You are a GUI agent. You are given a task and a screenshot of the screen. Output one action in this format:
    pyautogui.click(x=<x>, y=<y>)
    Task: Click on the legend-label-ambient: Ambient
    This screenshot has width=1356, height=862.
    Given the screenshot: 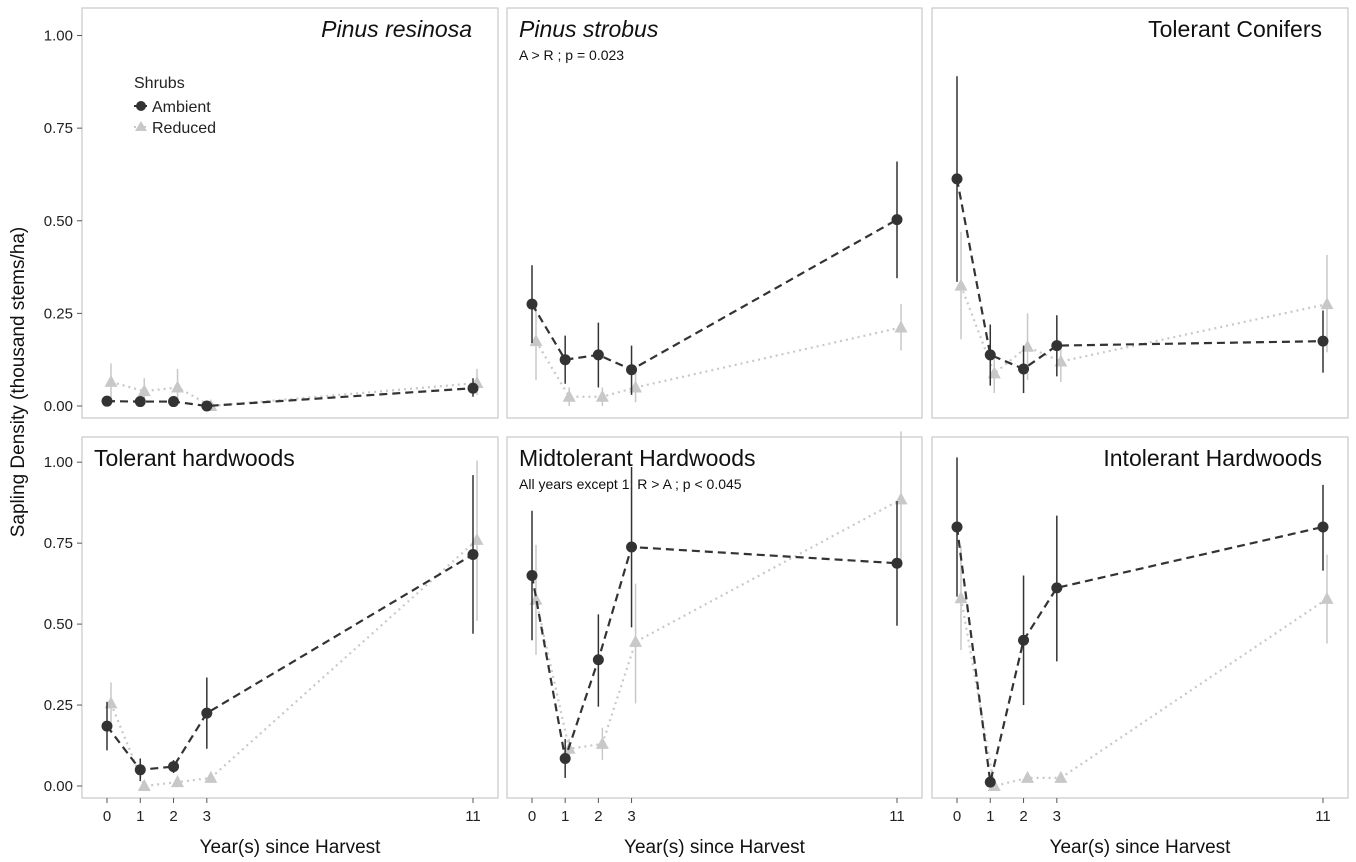 What is the action you would take?
    pyautogui.click(x=181, y=107)
    